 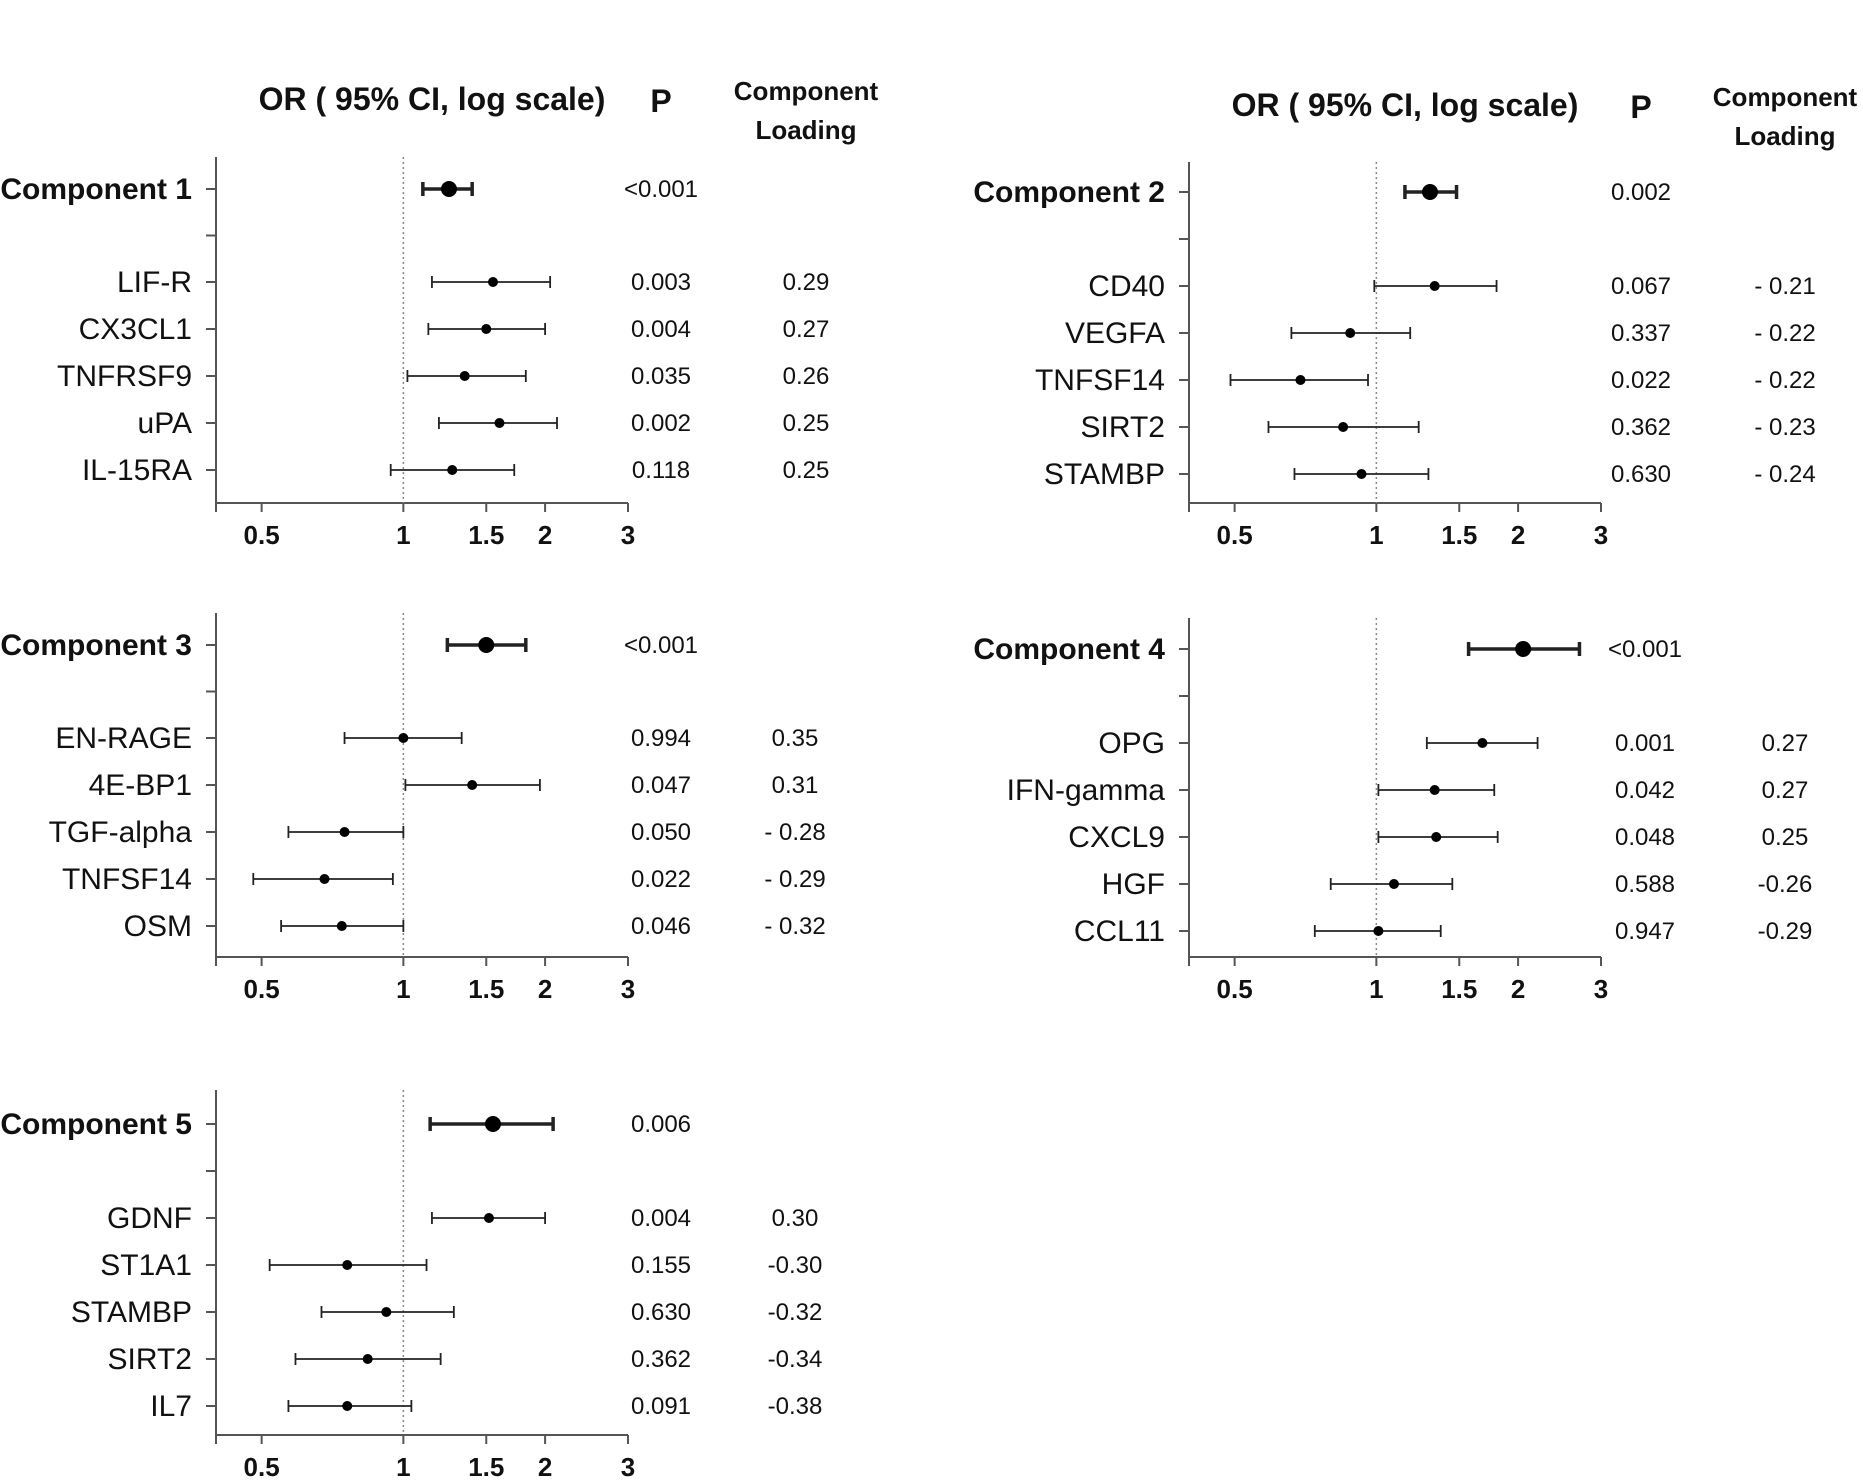 I want to click on protein-row: SIRT2 0.362 -0.34, so click(x=465, y=1359).